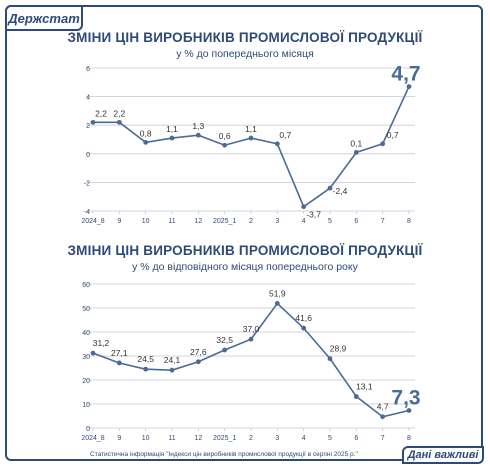  What do you see at coordinates (409, 221) in the screenshot?
I see `chart1-x-tick-label: 8` at bounding box center [409, 221].